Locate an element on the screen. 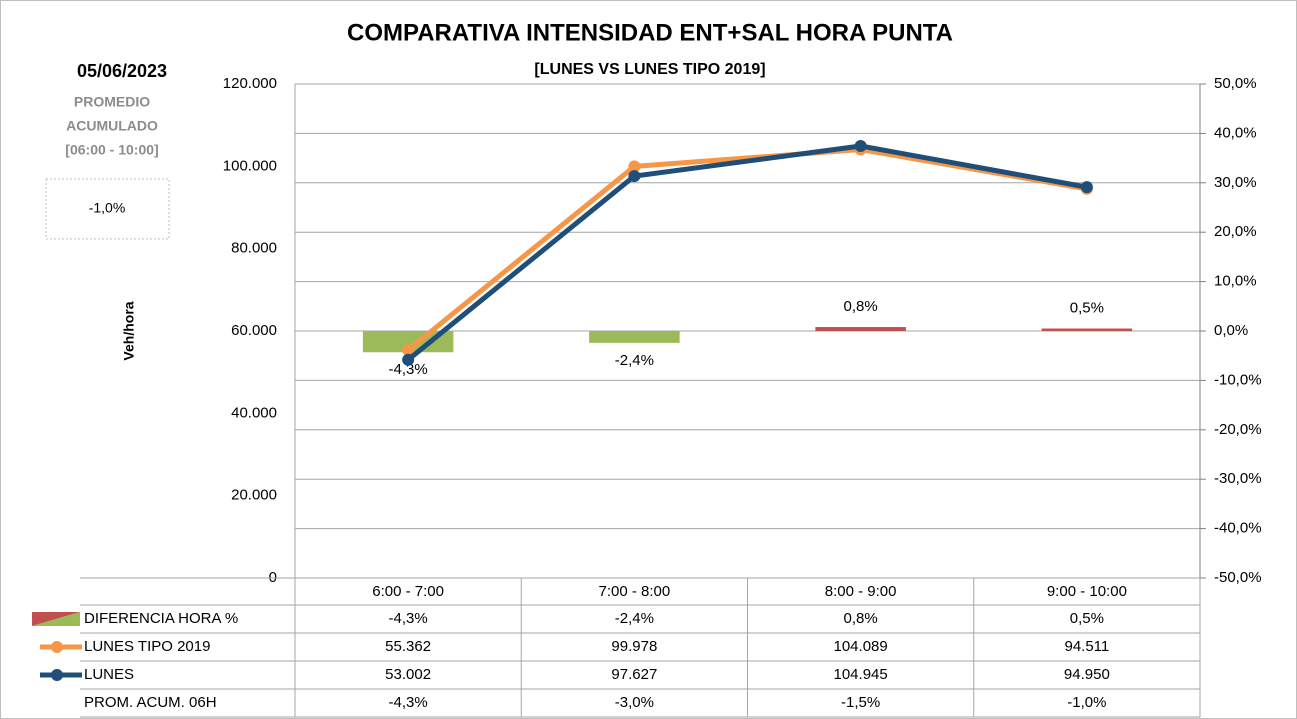 The image size is (1297, 719). table-cell: -3,0% is located at coordinates (634, 702).